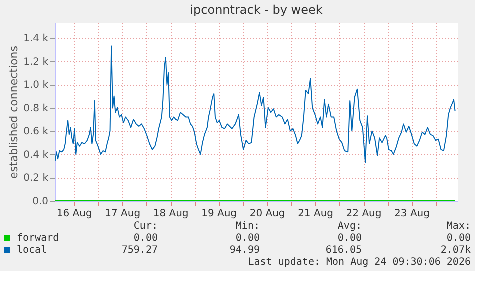 The image size is (497, 287). What do you see at coordinates (36, 62) in the screenshot?
I see `y-tick-label: 1.2 k` at bounding box center [36, 62].